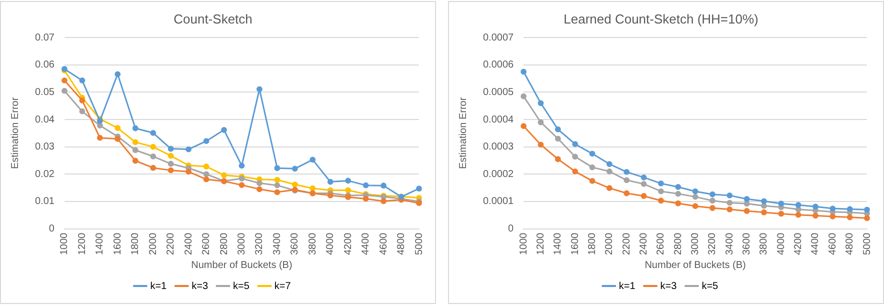 This screenshot has height=305, width=884. Describe the element at coordinates (213, 18) in the screenshot. I see `chart-title: Count-Sketch` at that location.